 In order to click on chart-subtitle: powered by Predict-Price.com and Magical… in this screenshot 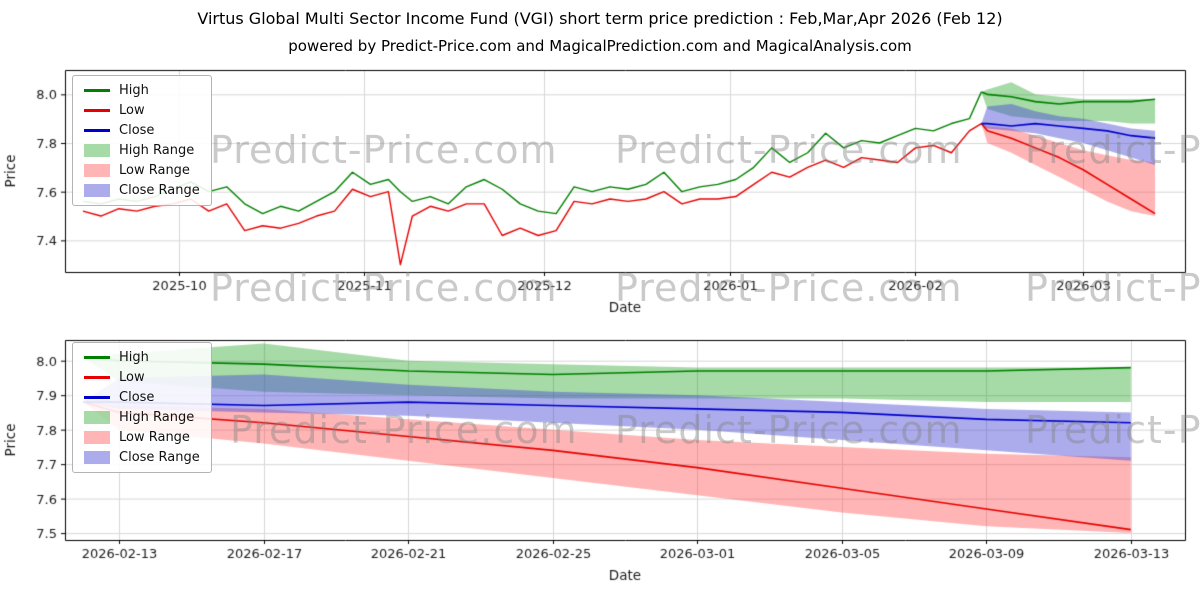, I will do `click(600, 46)`.